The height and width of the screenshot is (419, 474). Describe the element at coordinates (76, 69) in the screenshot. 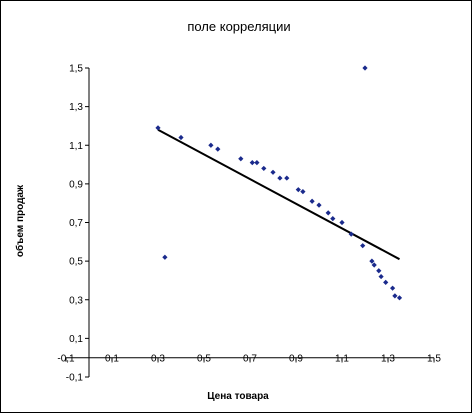

I see `y-tick-label: 1,5` at that location.